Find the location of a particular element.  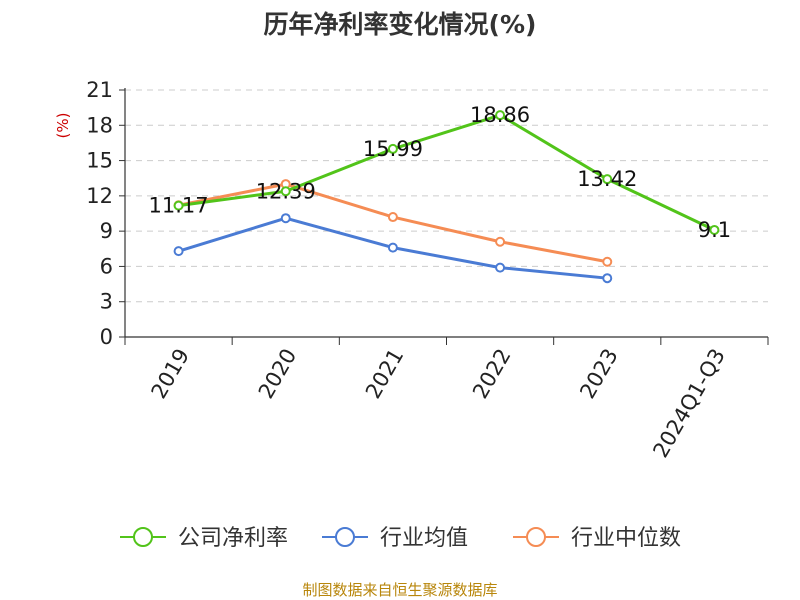

x-tick-label: 2022 is located at coordinates (492, 374).